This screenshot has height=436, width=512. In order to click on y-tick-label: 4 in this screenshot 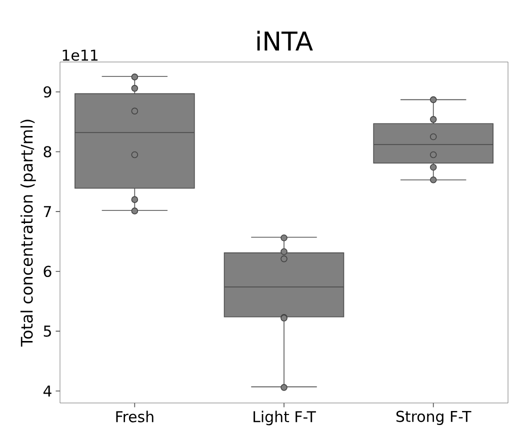, I will do `click(47, 391)`.